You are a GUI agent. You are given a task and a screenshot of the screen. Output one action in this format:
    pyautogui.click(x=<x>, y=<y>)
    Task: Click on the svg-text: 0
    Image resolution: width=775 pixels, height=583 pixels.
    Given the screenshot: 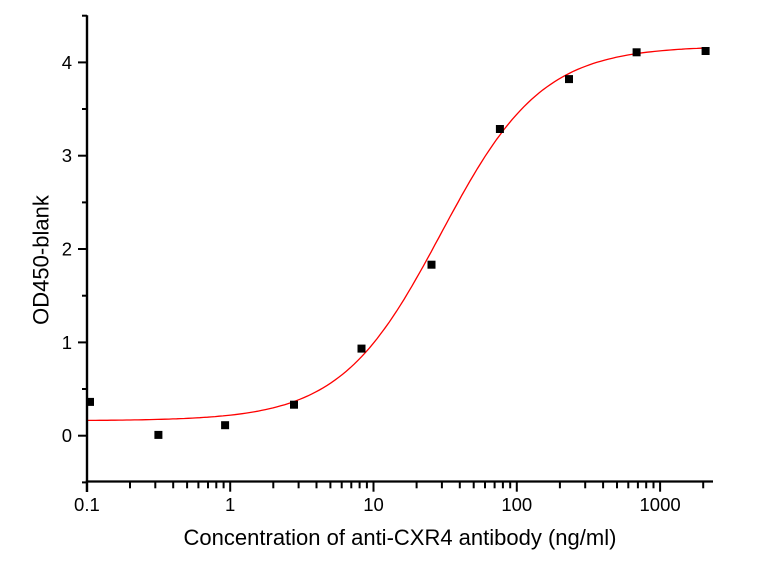 What is the action you would take?
    pyautogui.click(x=67, y=435)
    